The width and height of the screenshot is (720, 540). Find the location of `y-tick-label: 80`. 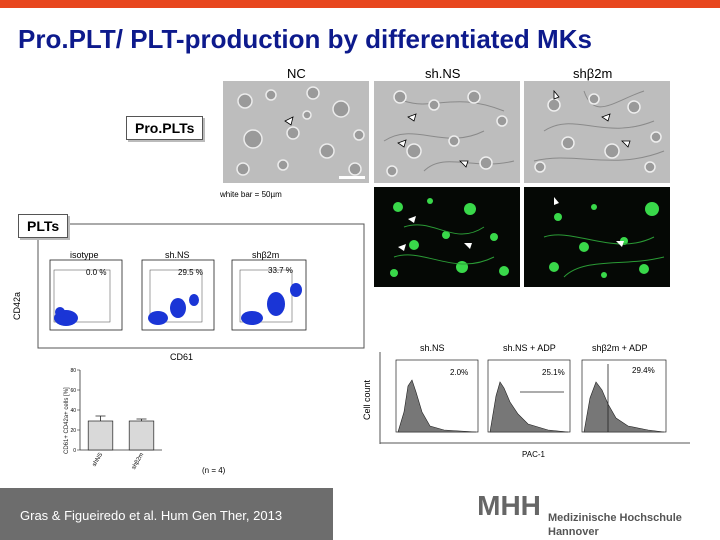

y-tick-label: 80 is located at coordinates (73, 371).